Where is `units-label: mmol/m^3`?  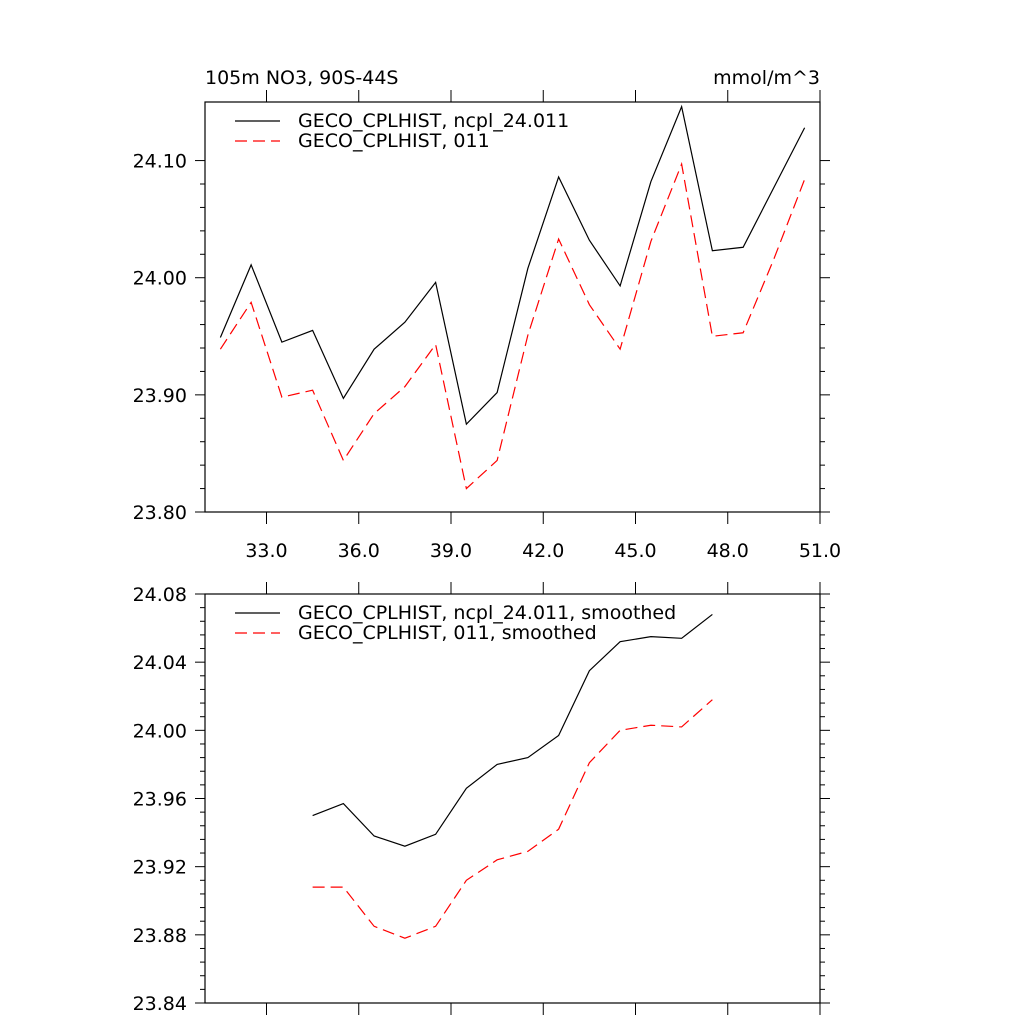 units-label: mmol/m^3 is located at coordinates (766, 78).